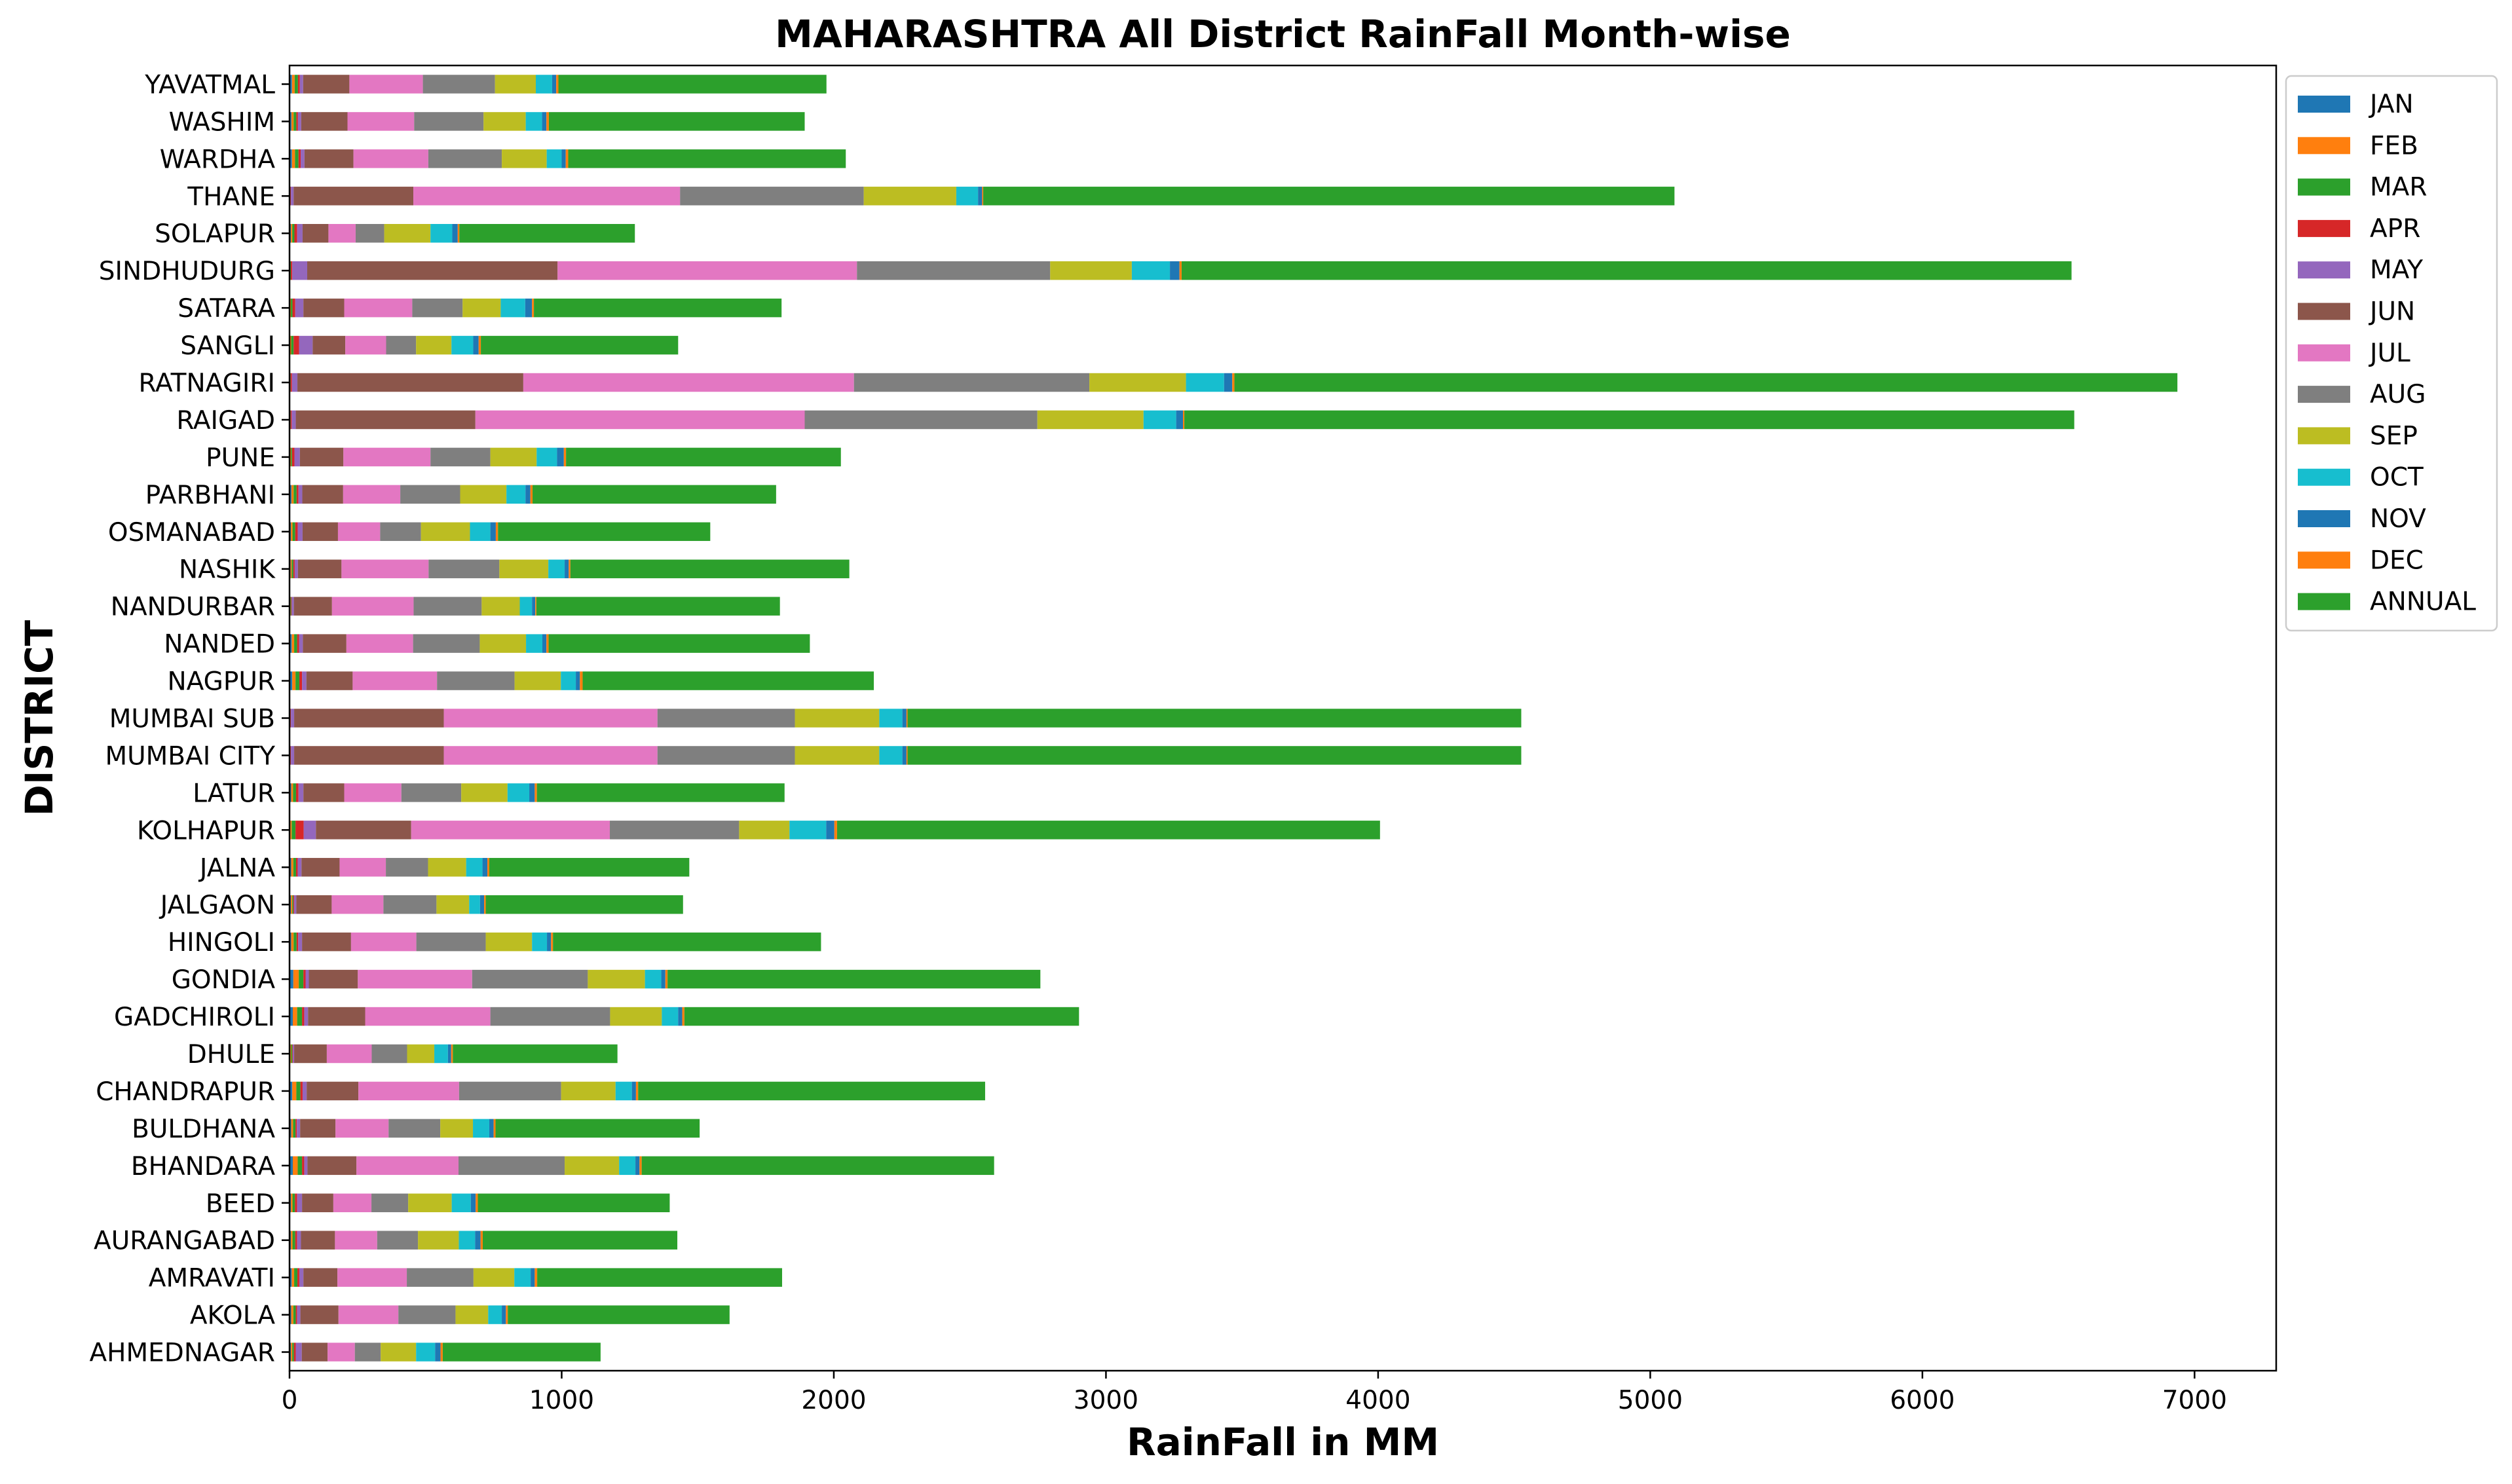  I want to click on bar-segment-feb-bhandara, so click(295, 1166).